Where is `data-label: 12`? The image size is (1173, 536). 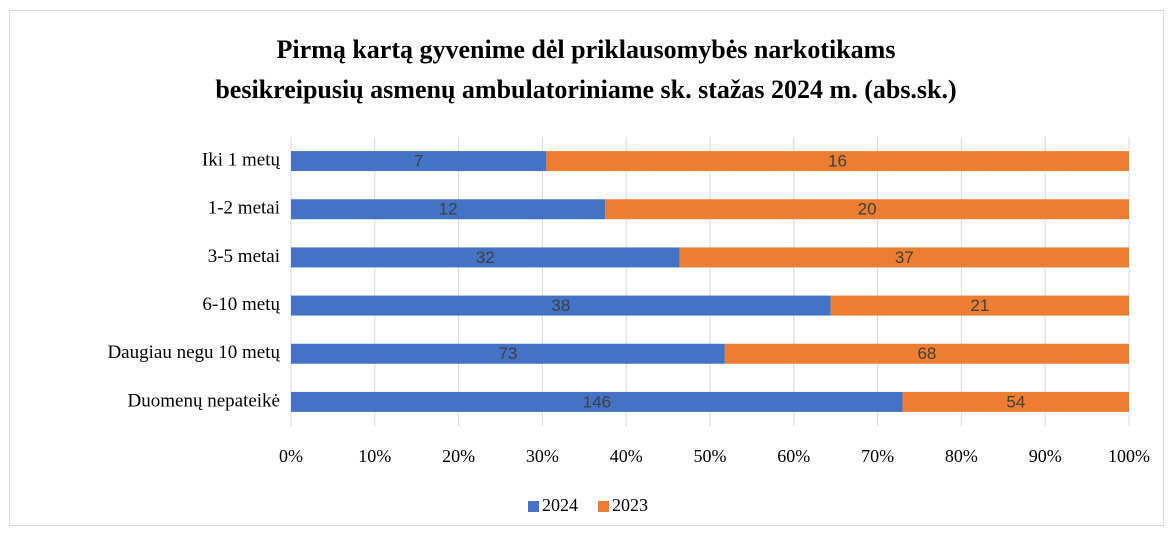 data-label: 12 is located at coordinates (448, 209).